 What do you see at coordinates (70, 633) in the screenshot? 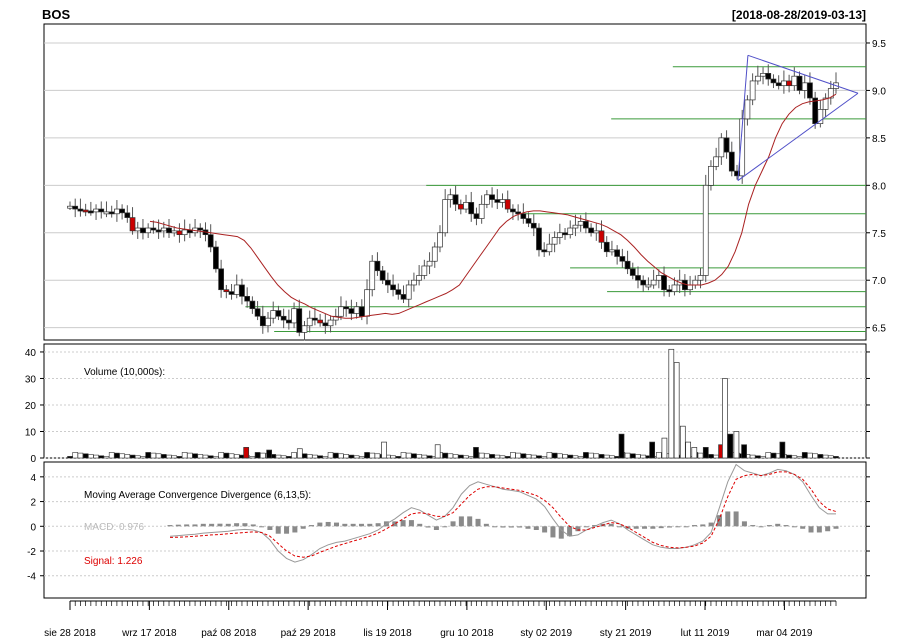
I see `x-tick-label: sie 28 2018` at bounding box center [70, 633].